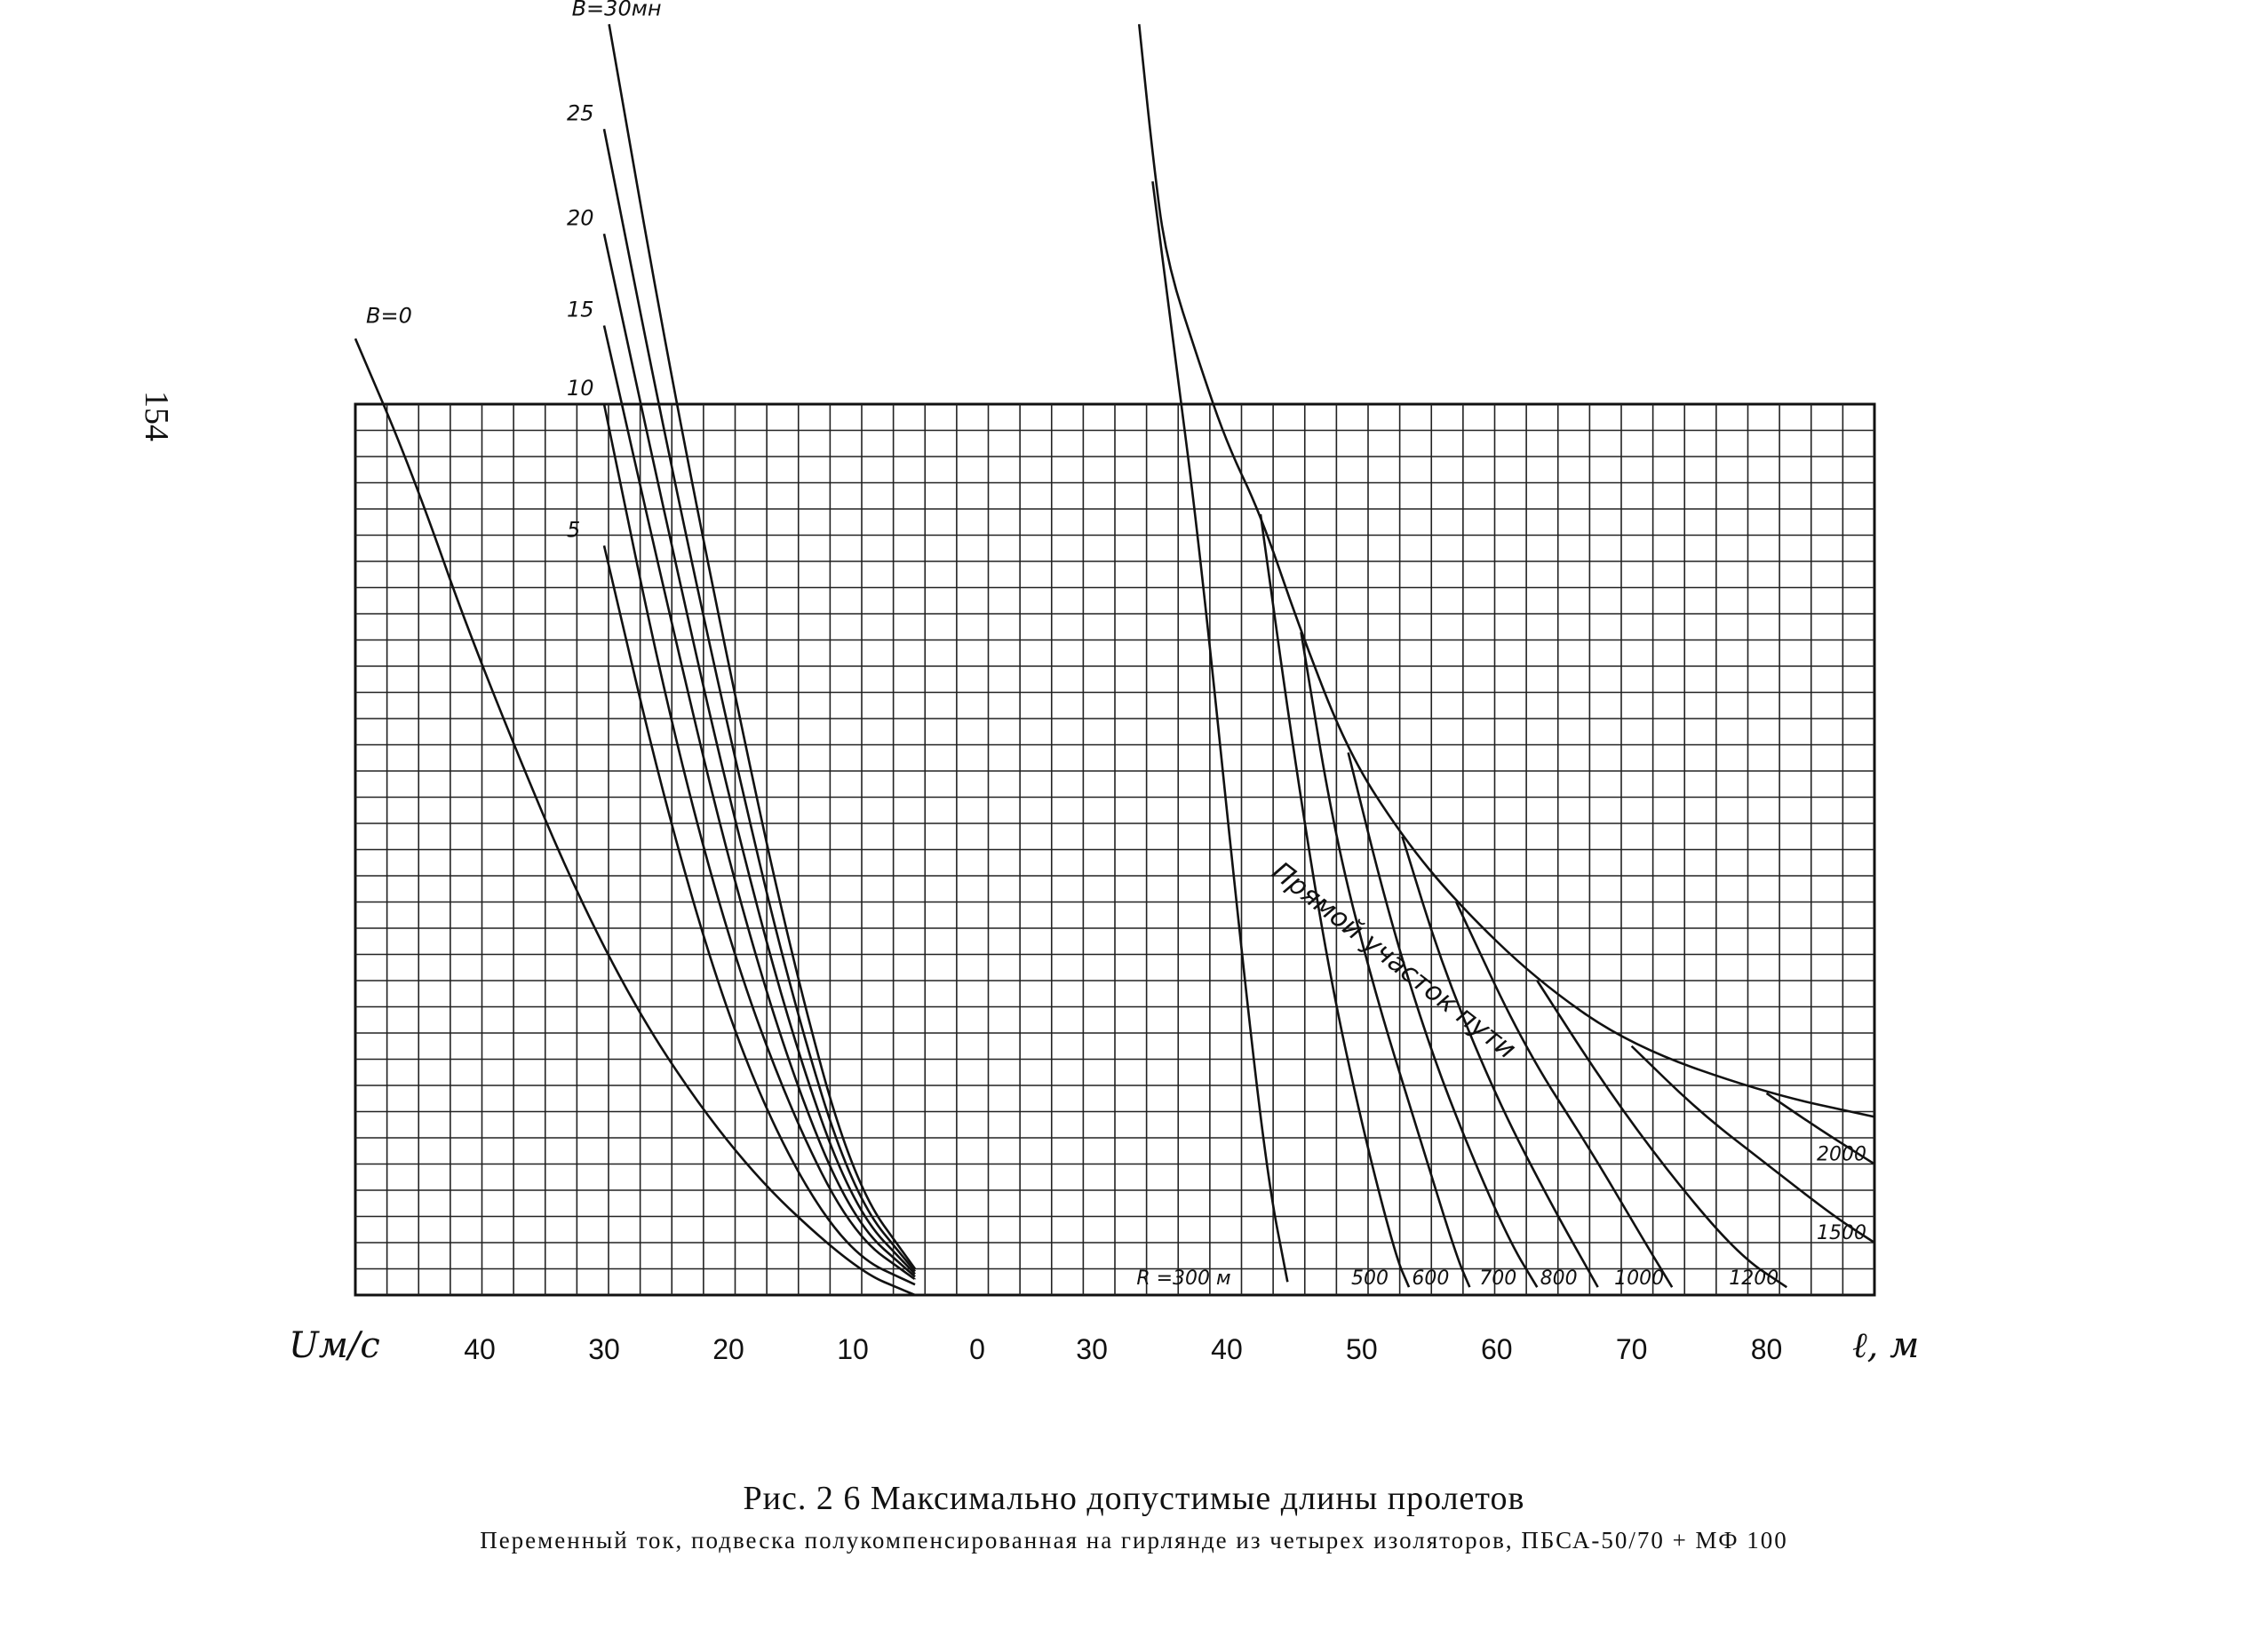 Image resolution: width=2268 pixels, height=1637 pixels. I want to click on left-x-tick-label: 0, so click(977, 1349).